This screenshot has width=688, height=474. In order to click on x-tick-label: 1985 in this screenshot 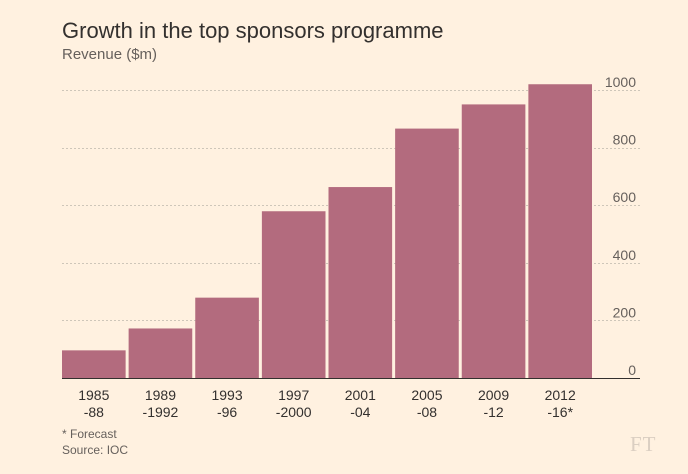, I will do `click(93, 395)`.